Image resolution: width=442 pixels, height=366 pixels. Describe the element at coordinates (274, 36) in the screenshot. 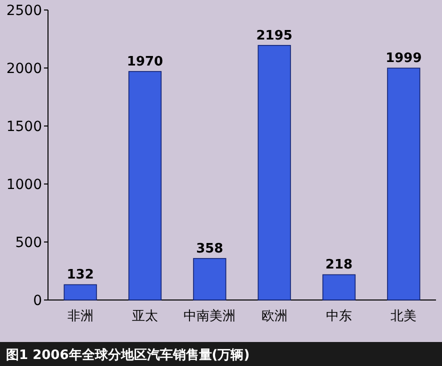

I see `data-label: 2195` at that location.